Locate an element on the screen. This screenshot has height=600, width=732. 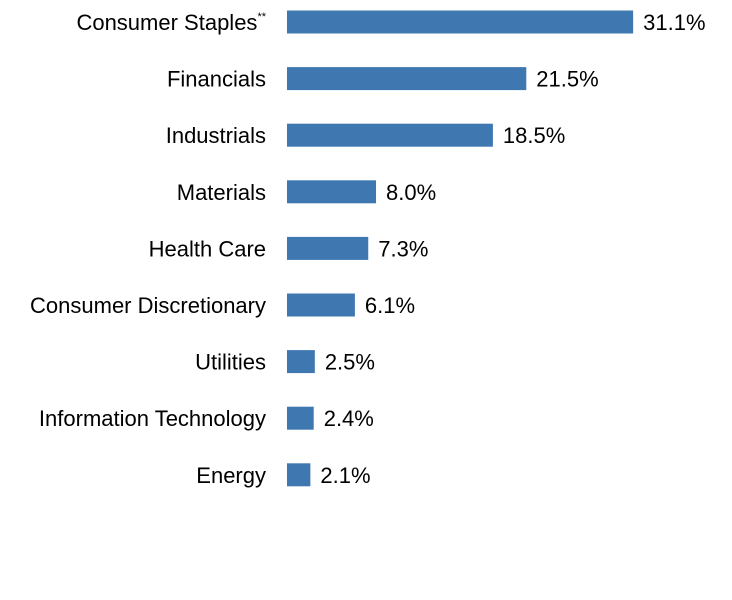
bar-energy is located at coordinates (299, 475).